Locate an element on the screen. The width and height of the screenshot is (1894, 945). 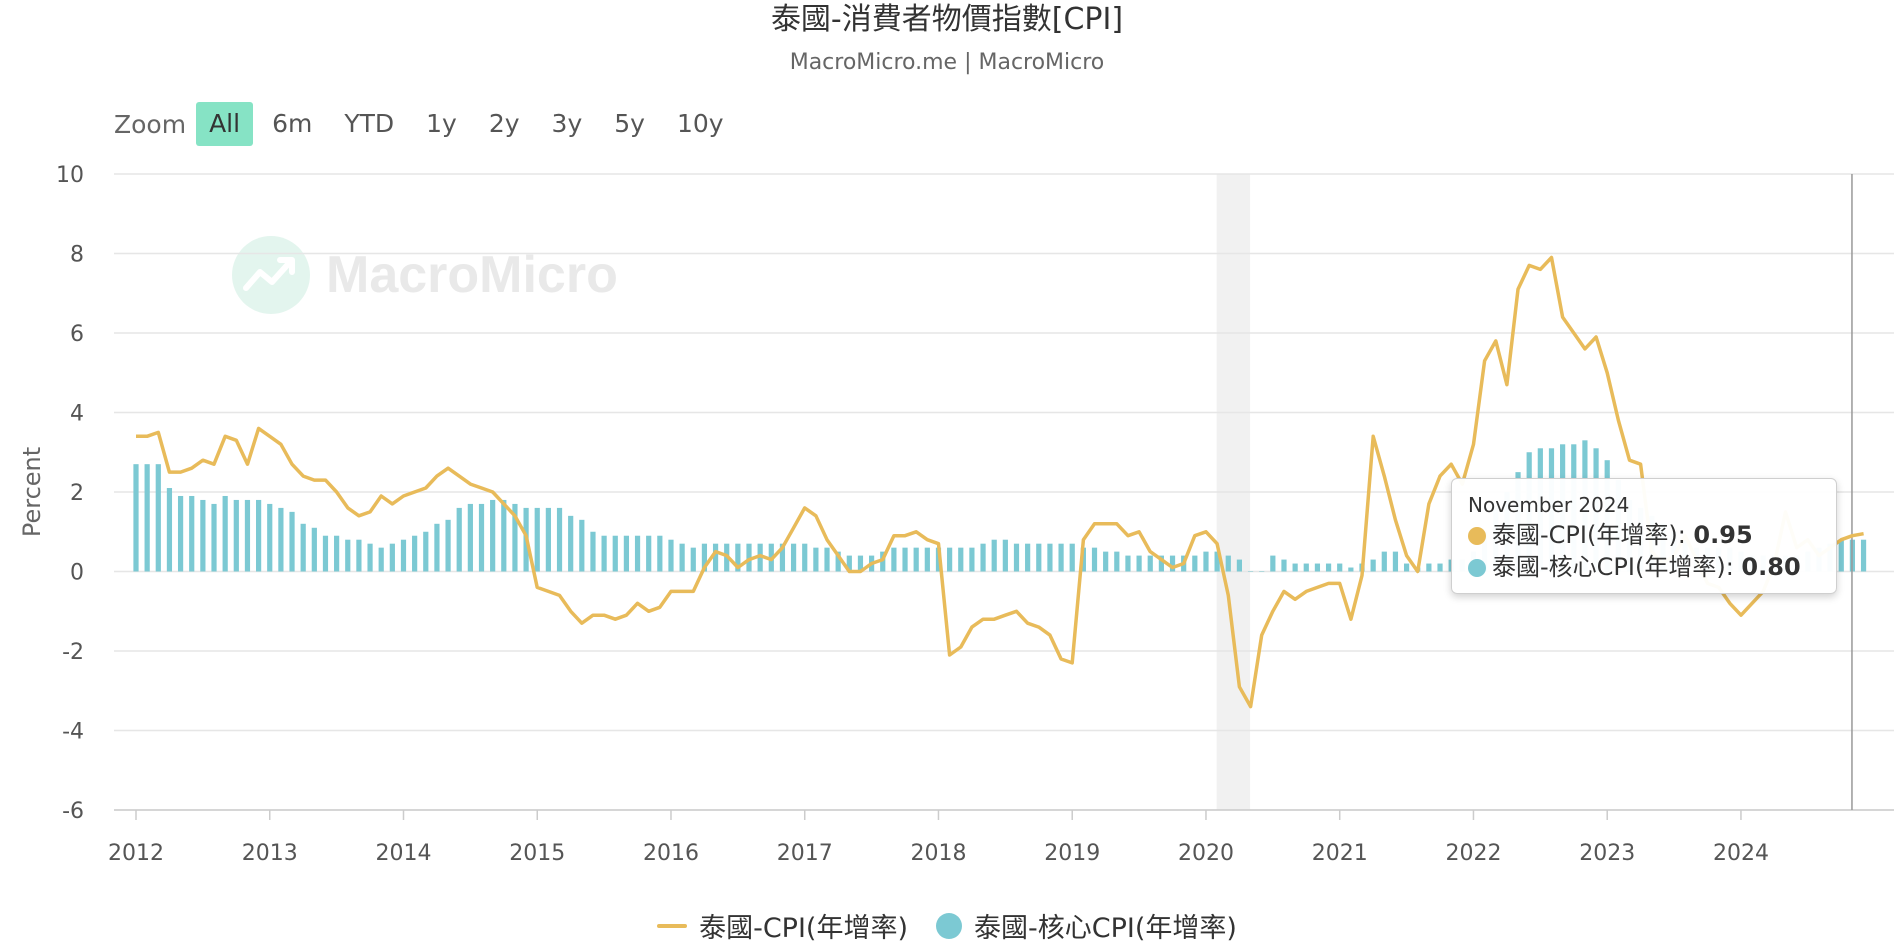
y-tick-label: 2 is located at coordinates (77, 493).